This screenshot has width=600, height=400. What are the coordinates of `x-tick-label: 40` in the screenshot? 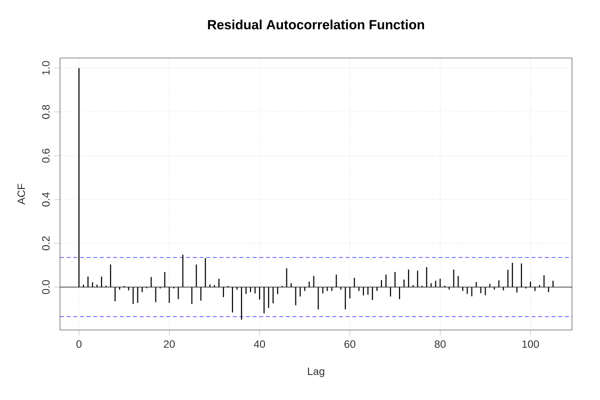 It's located at (260, 344).